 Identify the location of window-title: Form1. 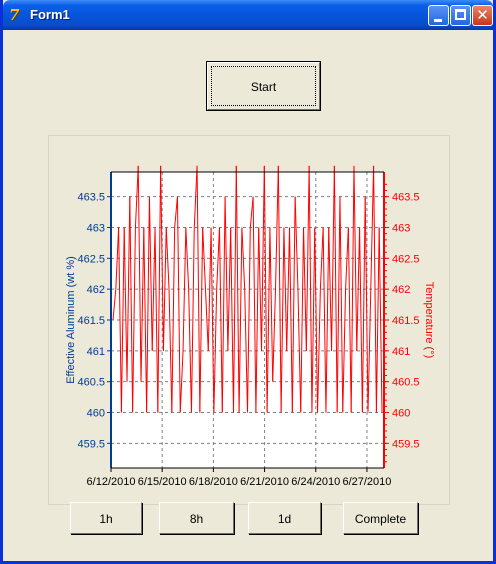
(50, 14).